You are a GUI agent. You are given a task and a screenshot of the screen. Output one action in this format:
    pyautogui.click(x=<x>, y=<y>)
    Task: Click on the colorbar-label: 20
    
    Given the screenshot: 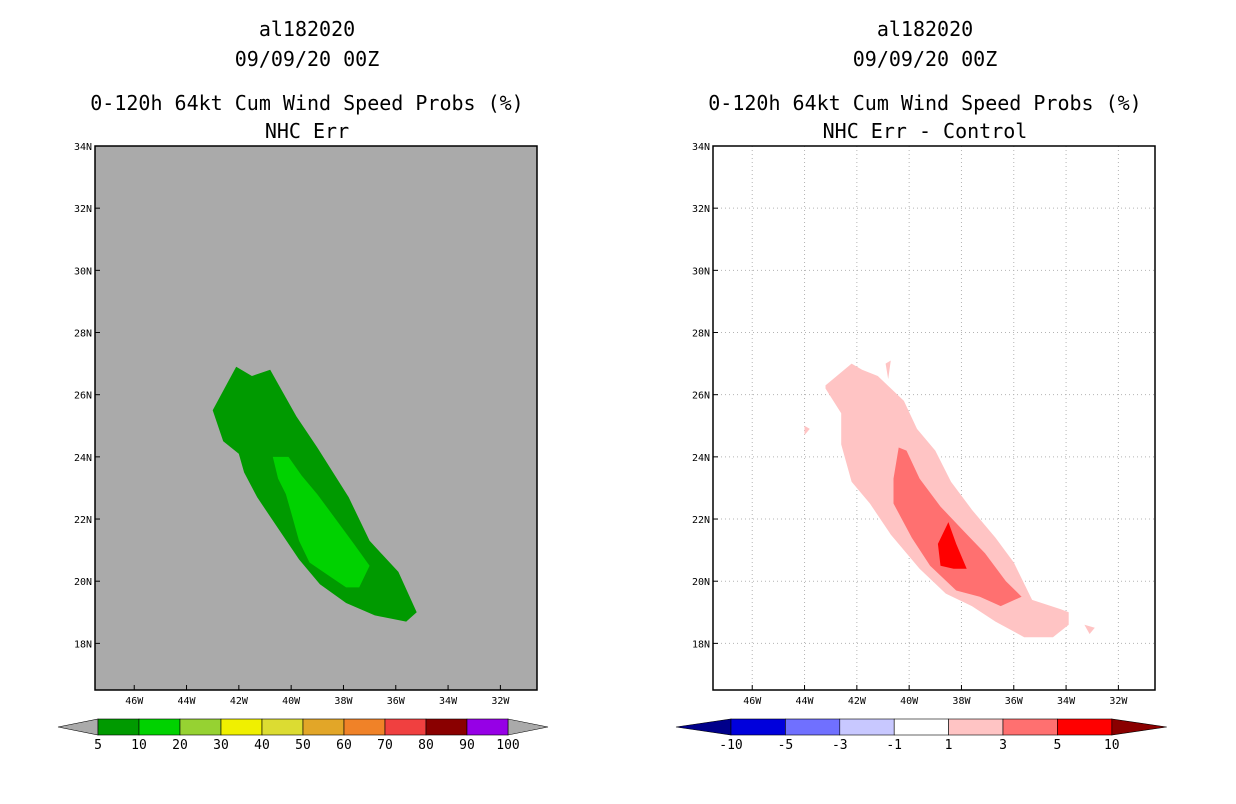 What is the action you would take?
    pyautogui.click(x=180, y=745)
    